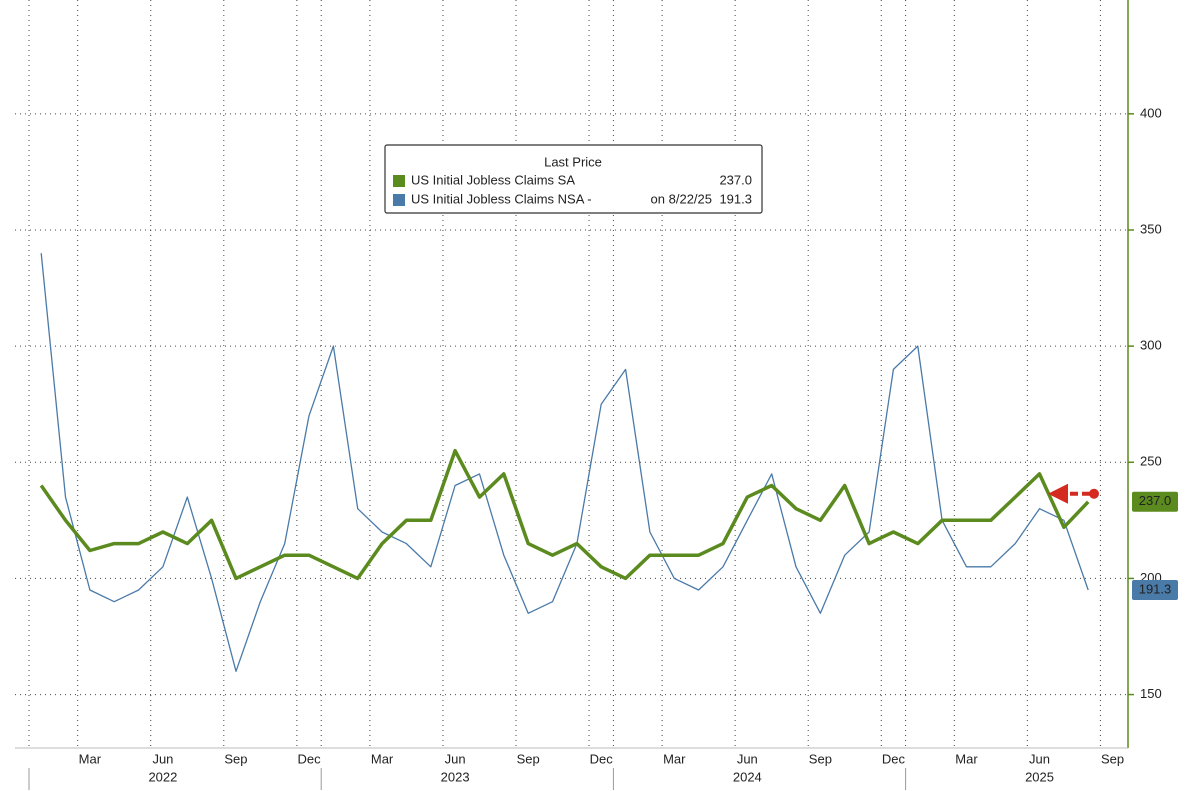 This screenshot has width=1200, height=791. Describe the element at coordinates (1151, 112) in the screenshot. I see `y-tick-label: 400` at that location.